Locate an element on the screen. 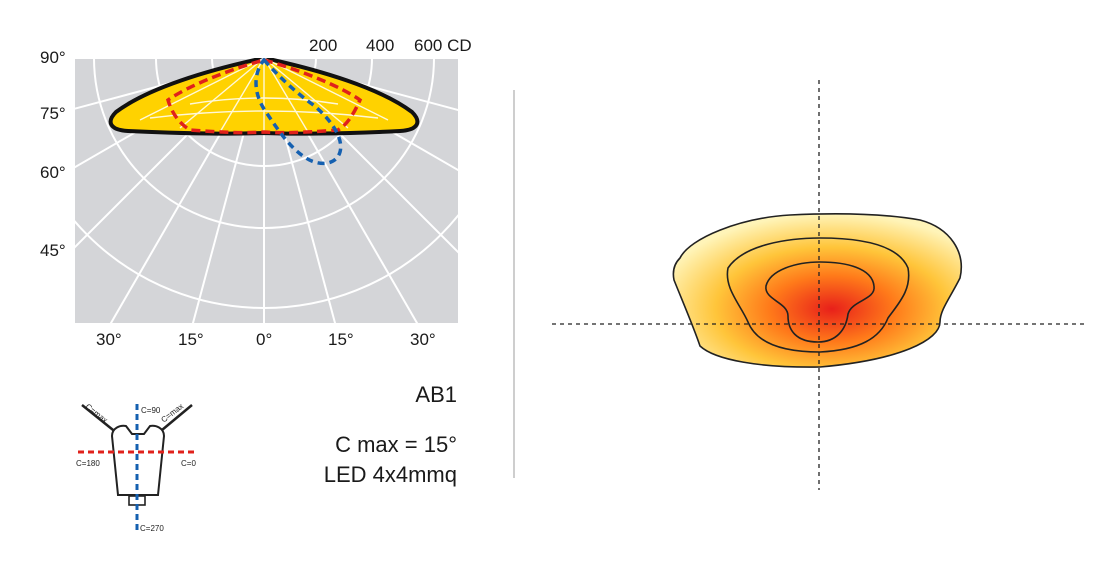 This screenshot has width=1115, height=570. curve-c90-c270-dashed is located at coordinates (298, 112).